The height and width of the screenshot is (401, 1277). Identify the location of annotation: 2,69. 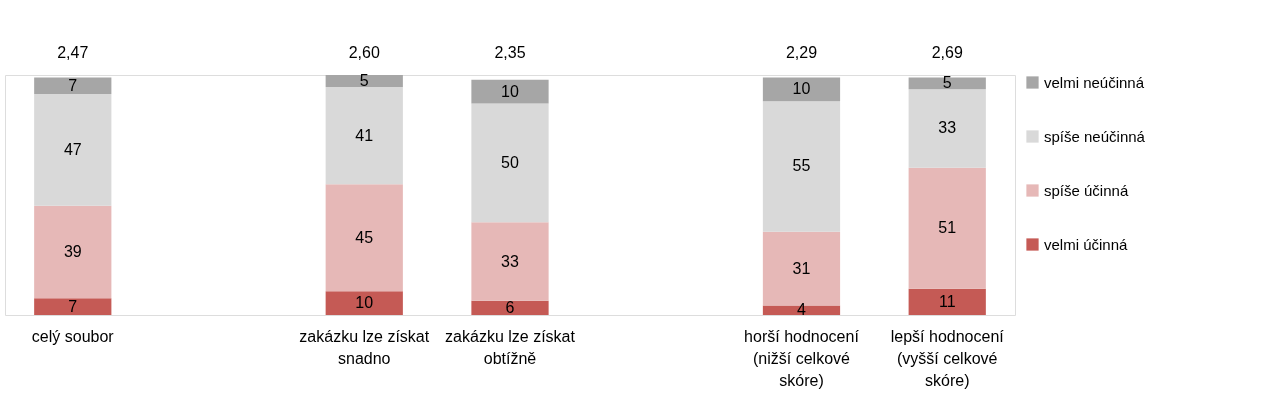
(947, 53).